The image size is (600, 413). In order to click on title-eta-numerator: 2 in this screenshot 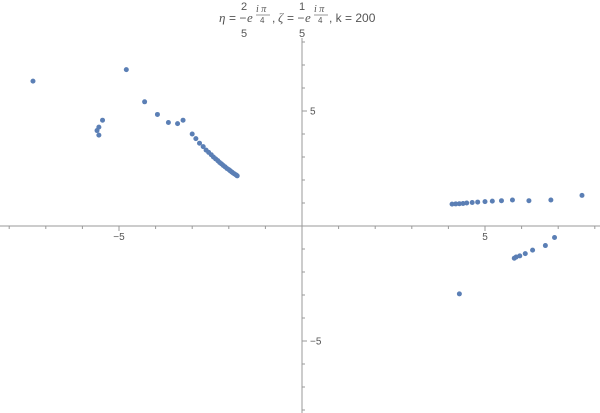, I will do `click(244, 7)`.